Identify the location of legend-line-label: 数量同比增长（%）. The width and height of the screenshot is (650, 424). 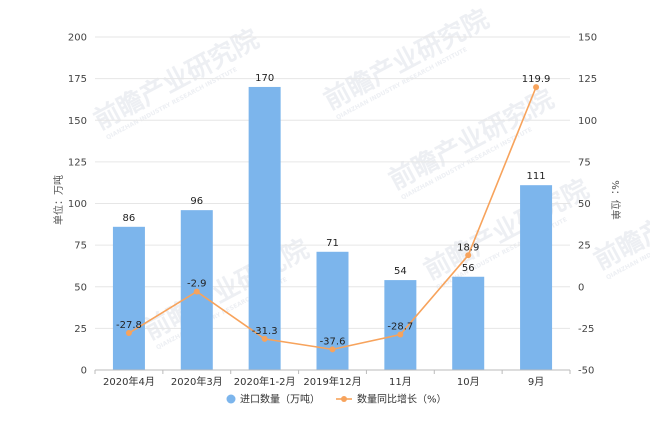
(402, 399).